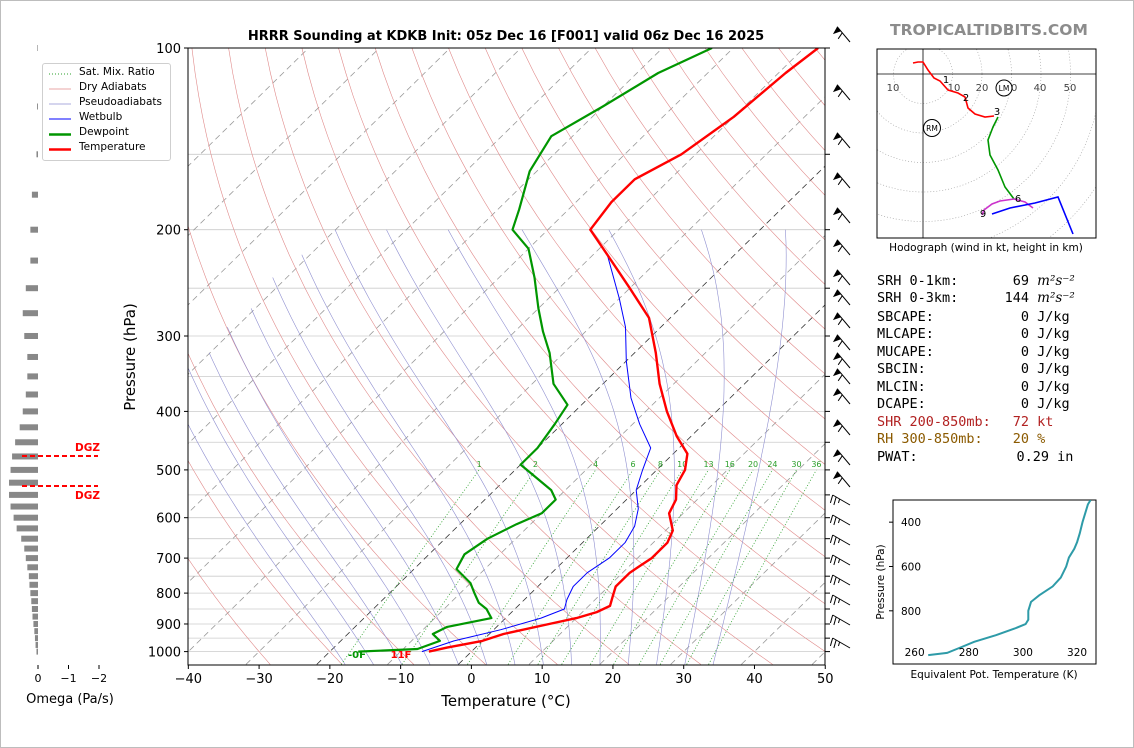 The width and height of the screenshot is (1134, 748). Describe the element at coordinates (953, 89) in the screenshot. I see `hodograph-0-3km` at that location.